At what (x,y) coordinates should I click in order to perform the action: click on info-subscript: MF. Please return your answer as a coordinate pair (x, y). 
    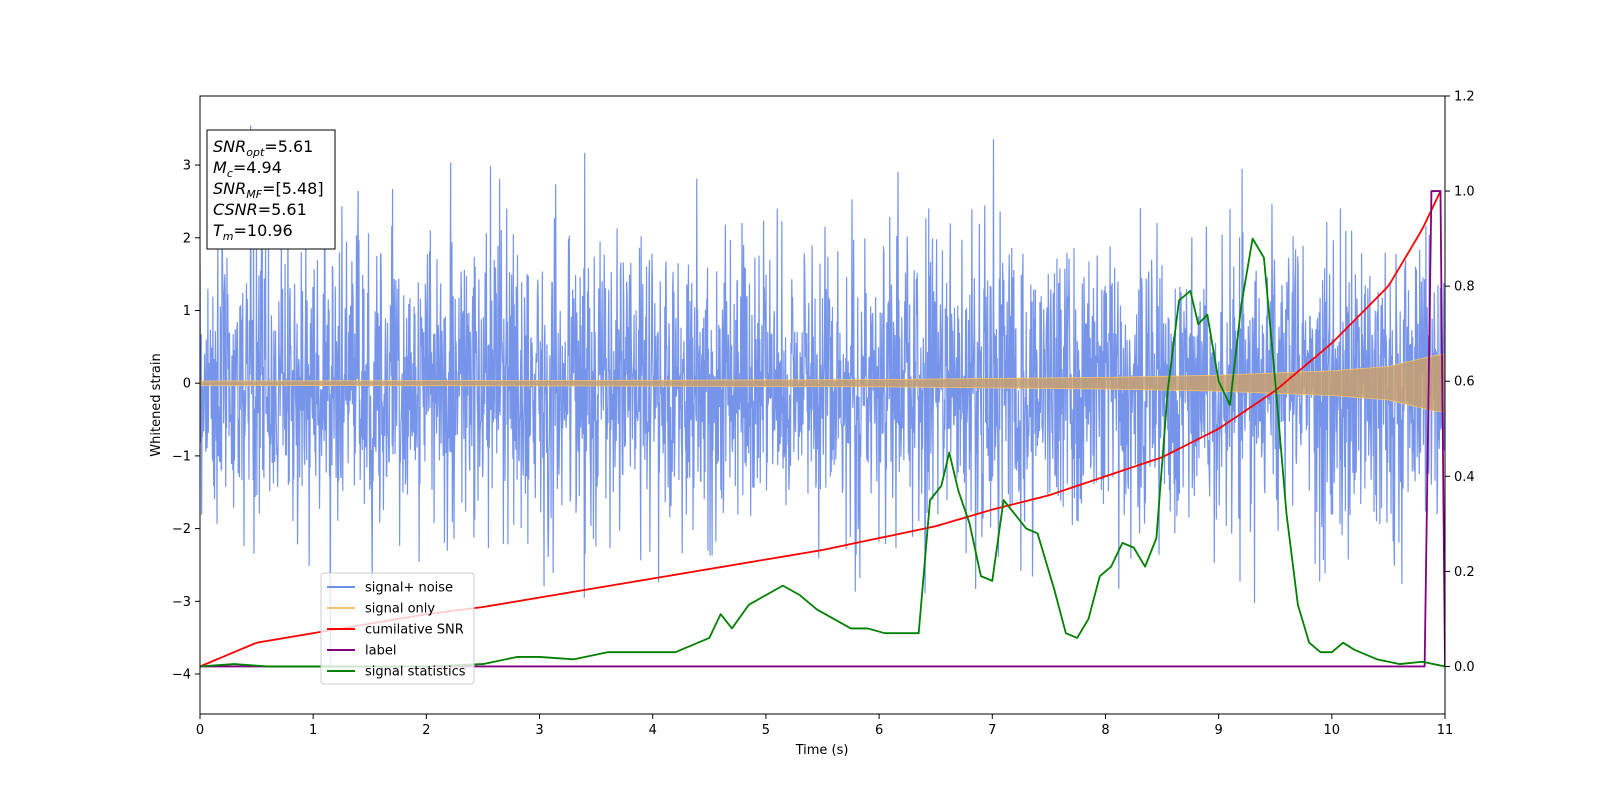
    Looking at the image, I should click on (254, 194).